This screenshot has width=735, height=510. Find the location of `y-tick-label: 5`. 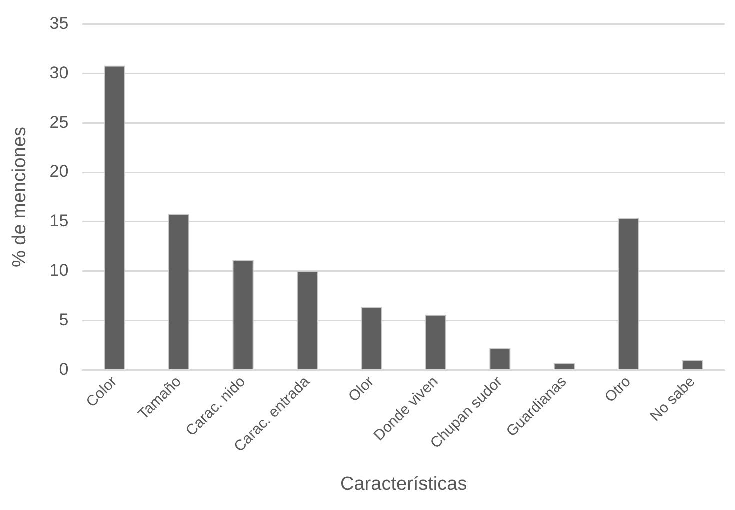

y-tick-label: 5 is located at coordinates (64, 320).